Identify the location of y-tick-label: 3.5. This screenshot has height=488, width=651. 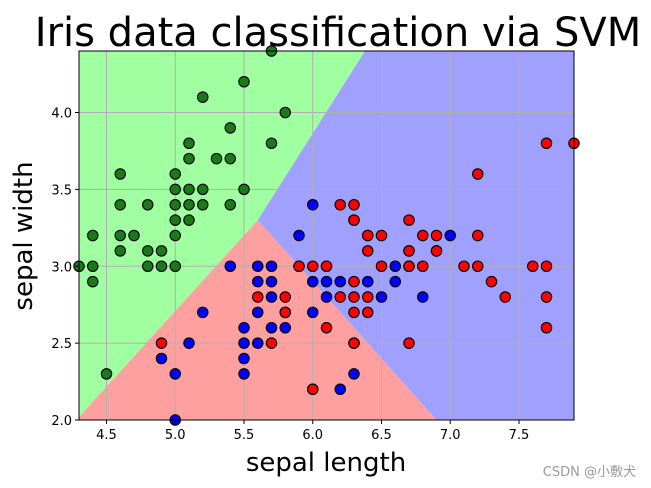
(61, 190).